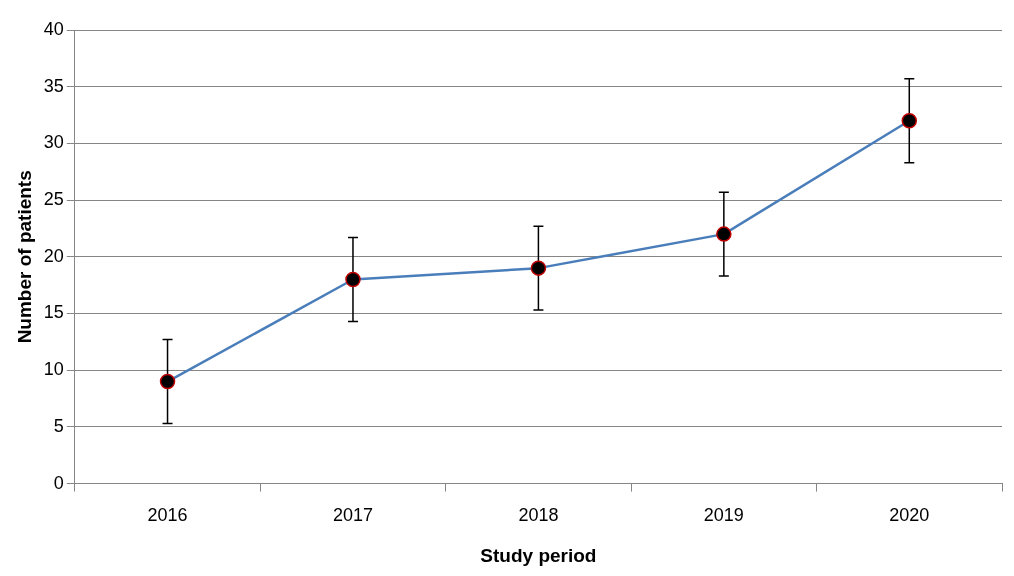 The height and width of the screenshot is (576, 1014). What do you see at coordinates (538, 515) in the screenshot?
I see `x-tick-label: 2018` at bounding box center [538, 515].